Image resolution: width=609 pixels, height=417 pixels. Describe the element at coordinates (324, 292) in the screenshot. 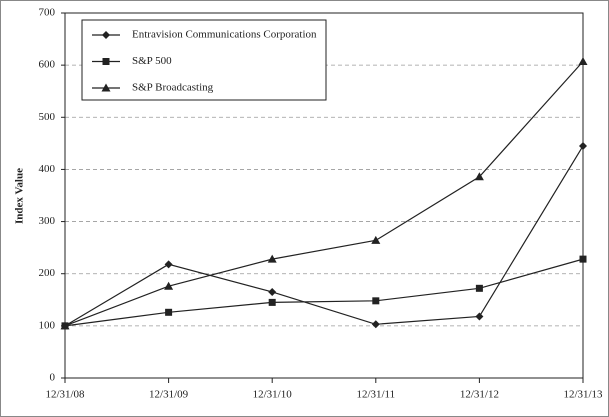

I see `series-line` at that location.